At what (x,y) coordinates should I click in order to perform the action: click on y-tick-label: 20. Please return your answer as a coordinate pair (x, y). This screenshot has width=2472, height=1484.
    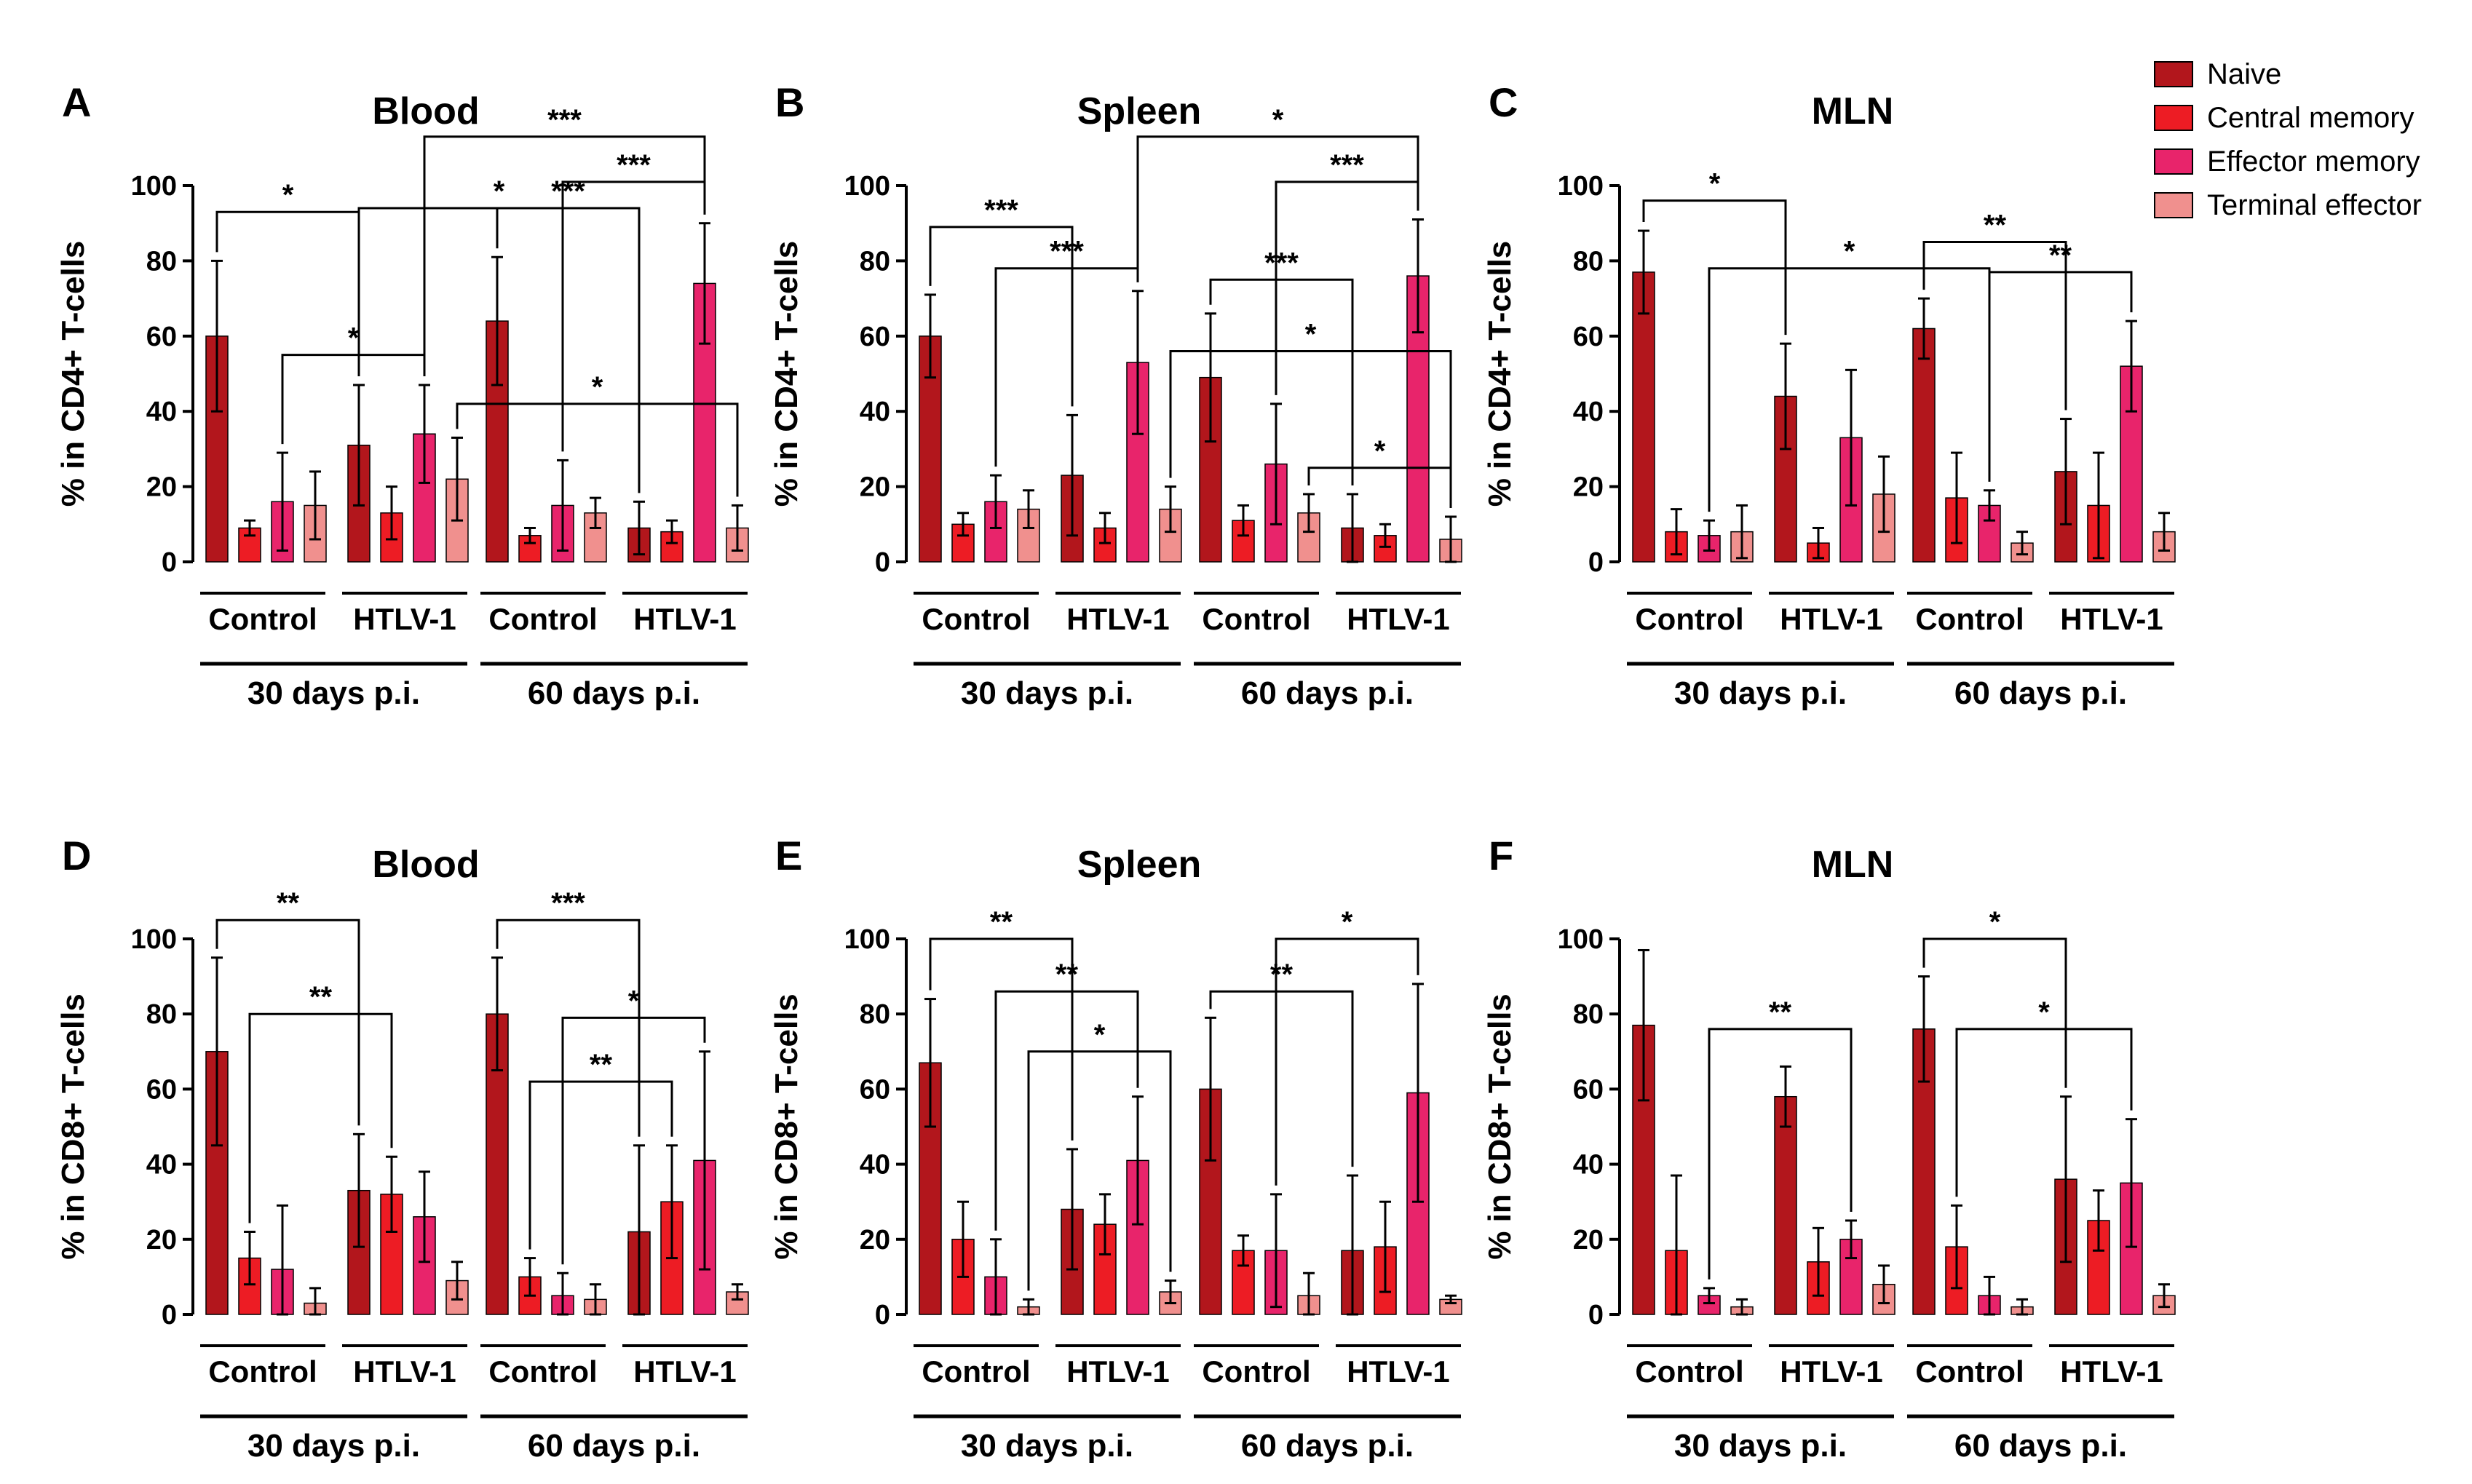
    Looking at the image, I should click on (875, 1240).